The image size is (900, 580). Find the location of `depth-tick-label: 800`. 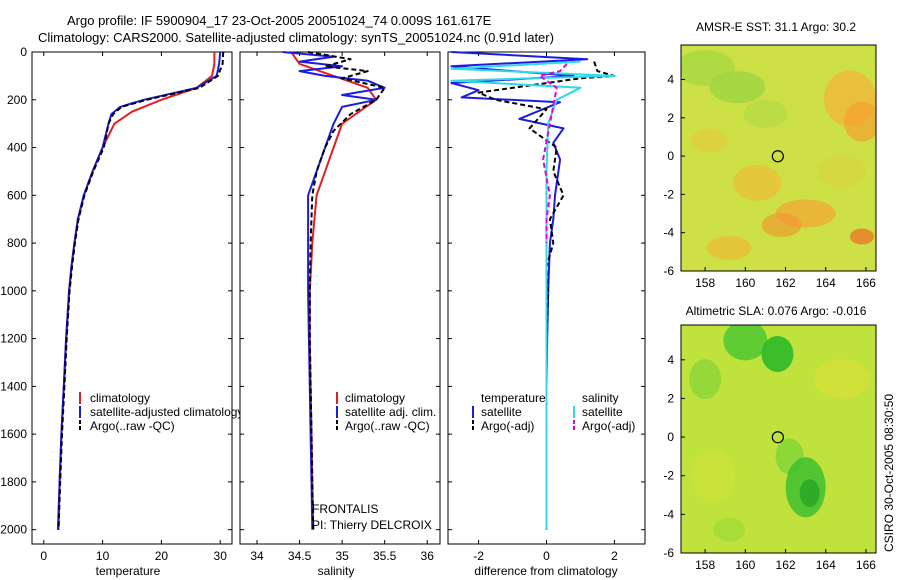

depth-tick-label: 800 is located at coordinates (17, 243).